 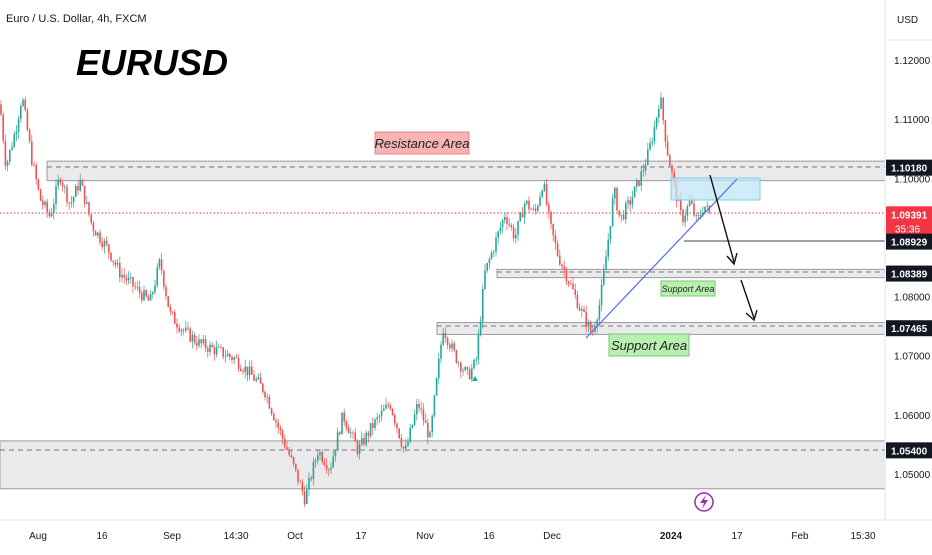 I want to click on support-area-label: Support Area, so click(x=649, y=345).